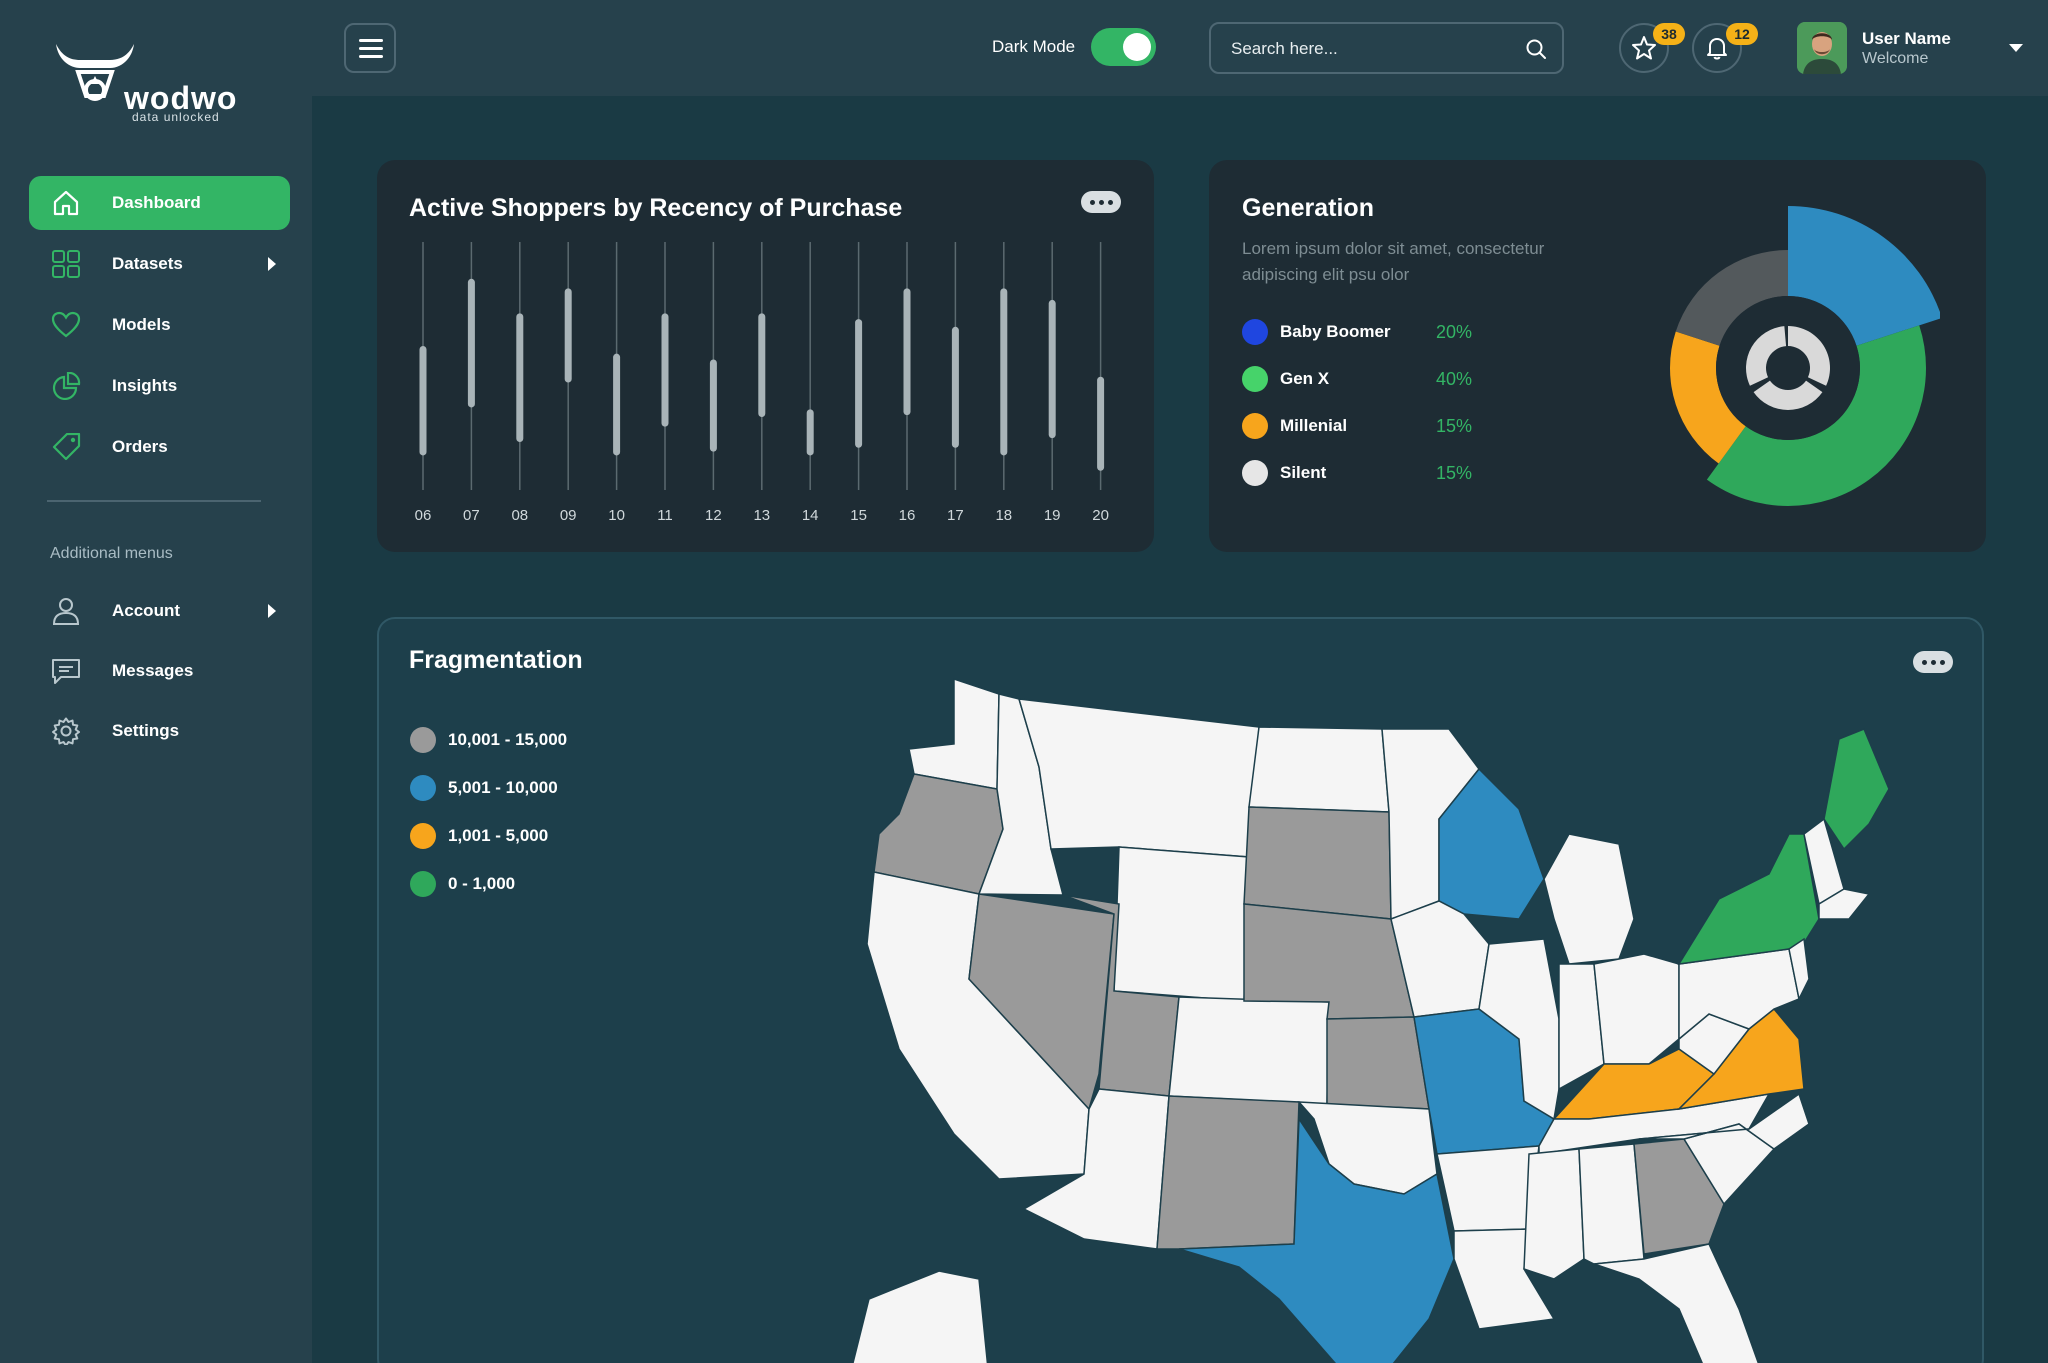  I want to click on legend-label: Silent, so click(1303, 472).